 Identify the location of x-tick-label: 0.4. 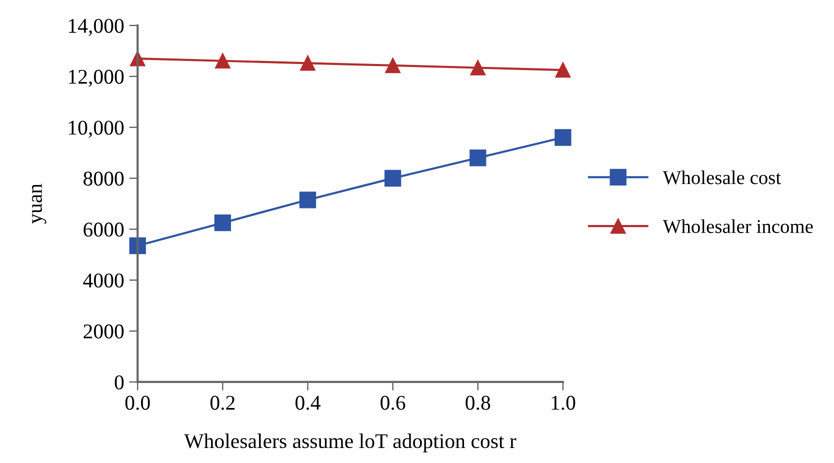
(308, 403).